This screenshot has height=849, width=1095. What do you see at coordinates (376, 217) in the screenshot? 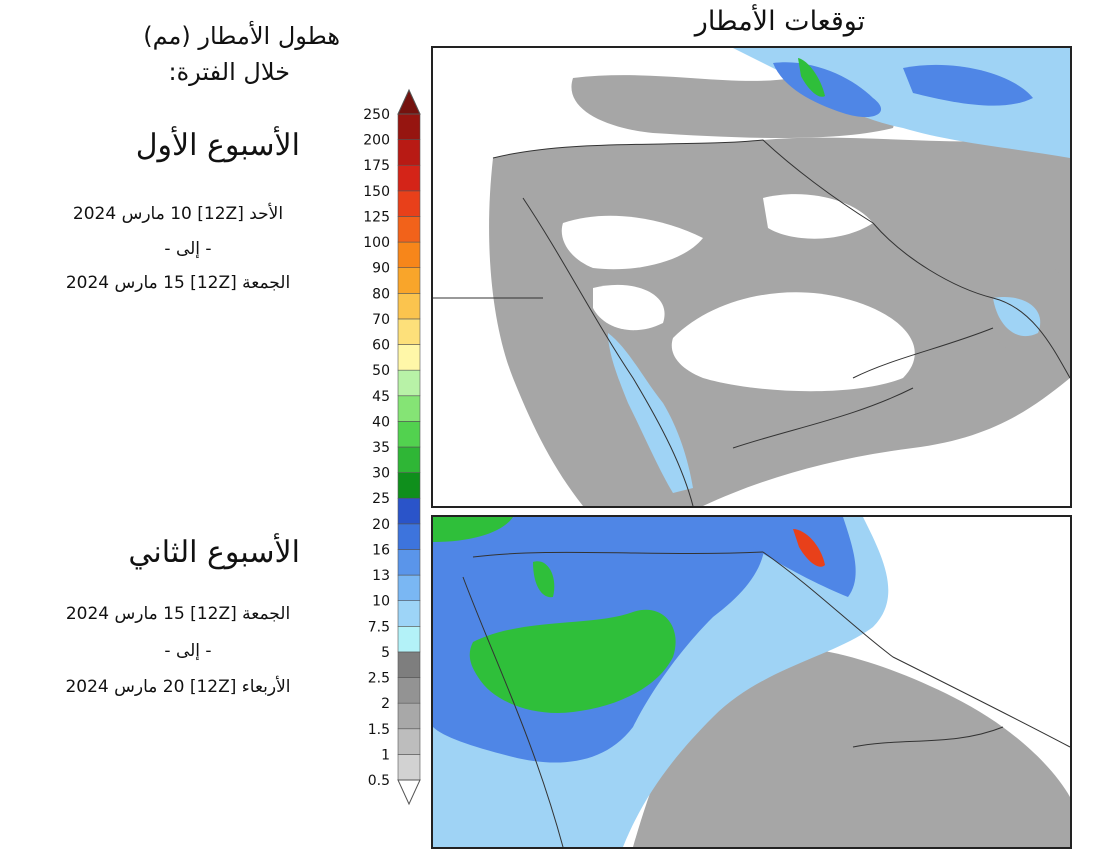
I see `colorbar-tick-label: 125` at bounding box center [376, 217].